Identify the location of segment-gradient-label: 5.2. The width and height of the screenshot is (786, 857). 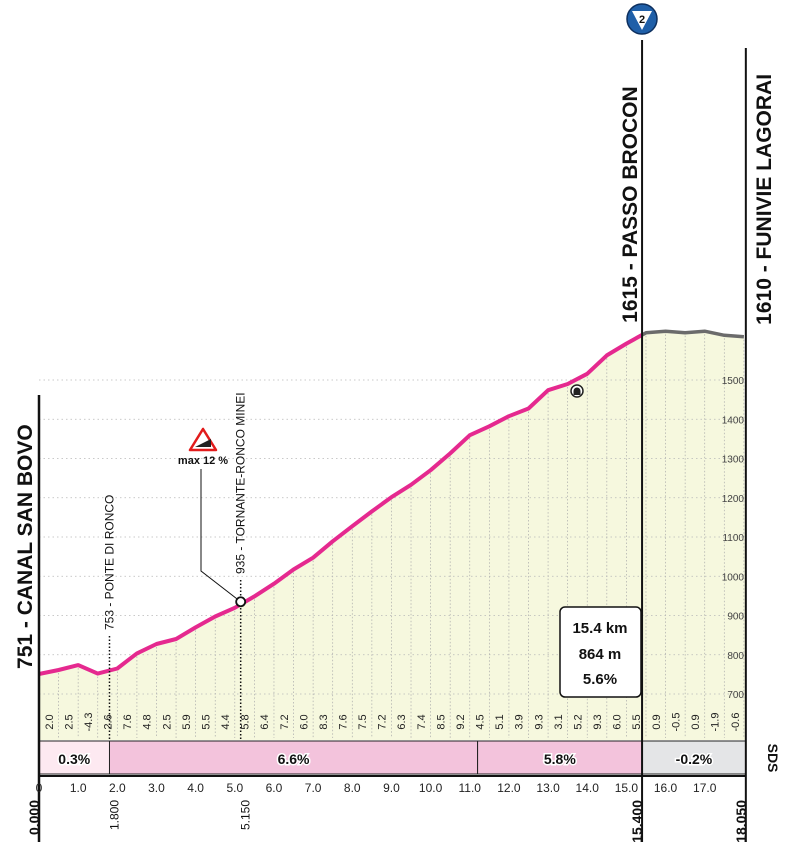
(578, 721).